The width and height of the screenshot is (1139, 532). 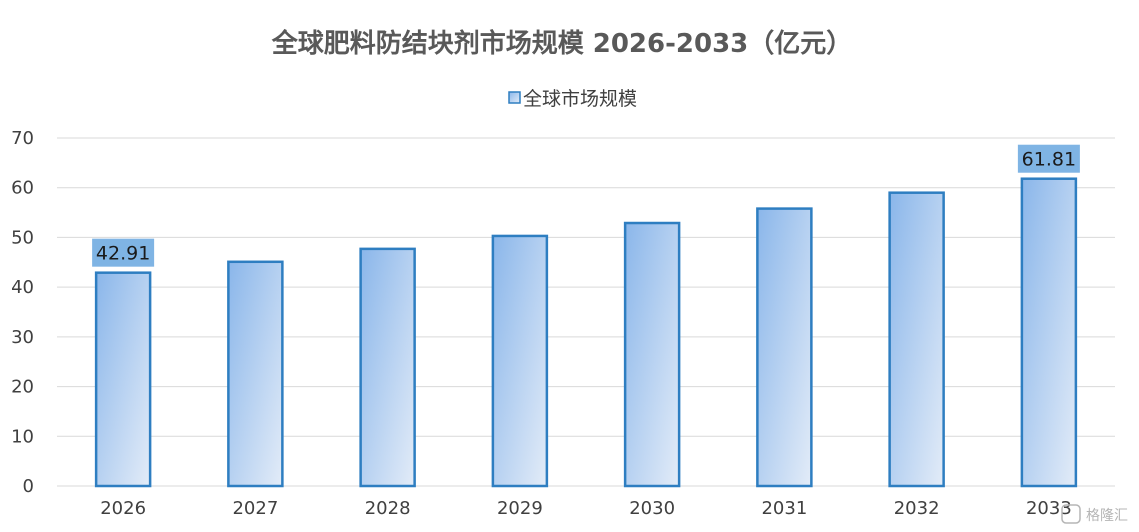 What do you see at coordinates (514, 97) in the screenshot?
I see `legend-swatch` at bounding box center [514, 97].